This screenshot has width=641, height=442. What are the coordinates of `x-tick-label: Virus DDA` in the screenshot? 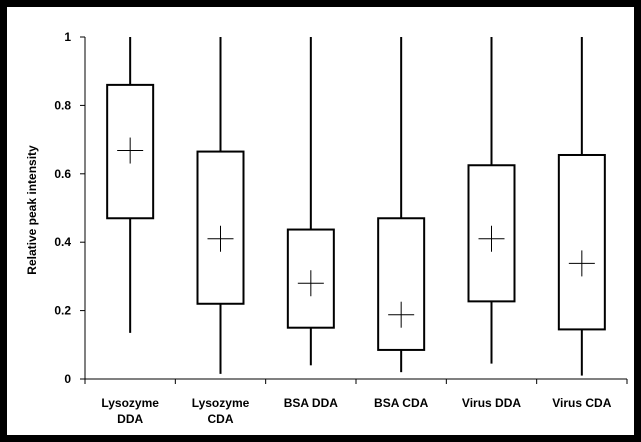 It's located at (491, 403).